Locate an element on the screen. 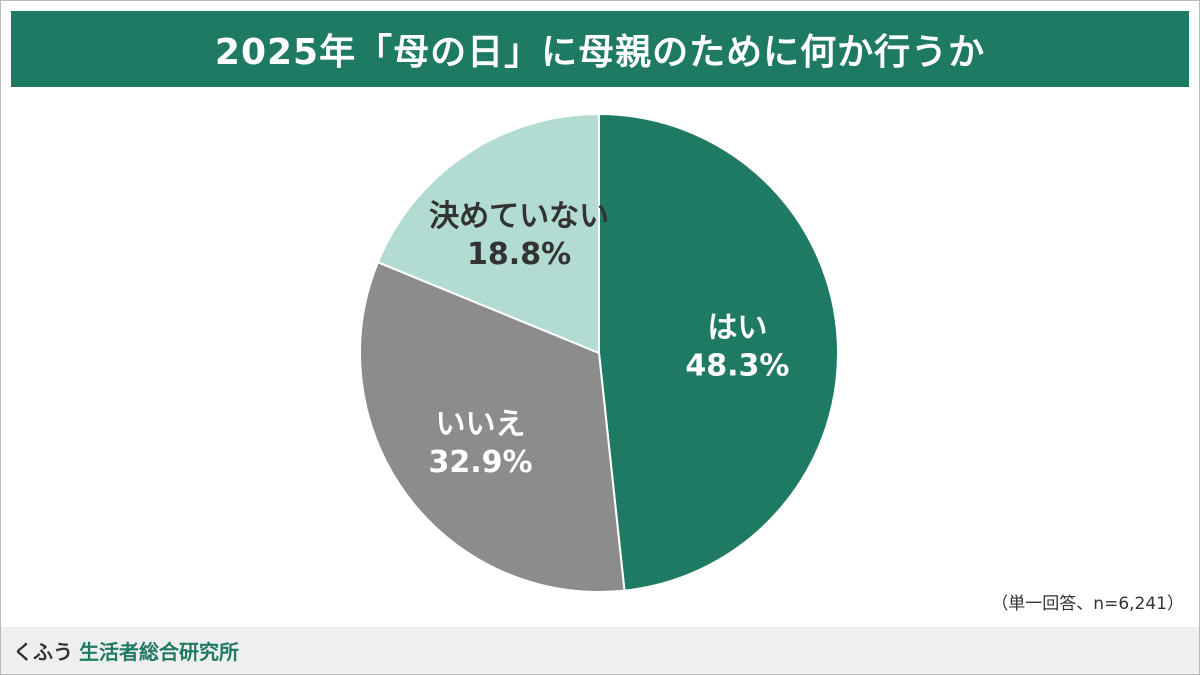  brand-primary: くふう is located at coordinates (43, 652).